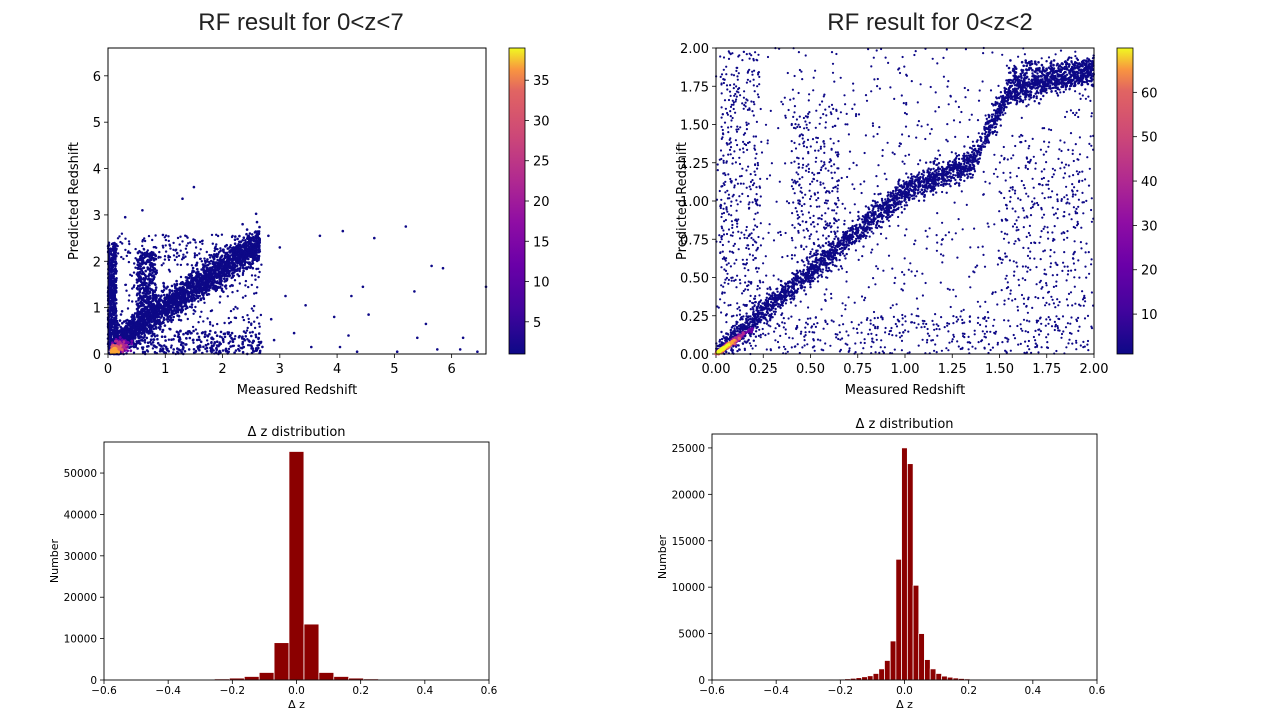  I want to click on y-tick-label: 3, so click(97, 216).